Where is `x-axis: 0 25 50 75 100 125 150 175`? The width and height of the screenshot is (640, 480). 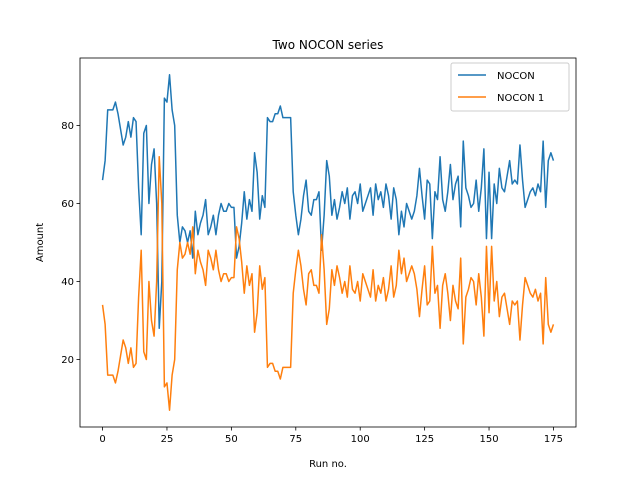 x-axis: 0 25 50 75 100 125 150 175 is located at coordinates (331, 436).